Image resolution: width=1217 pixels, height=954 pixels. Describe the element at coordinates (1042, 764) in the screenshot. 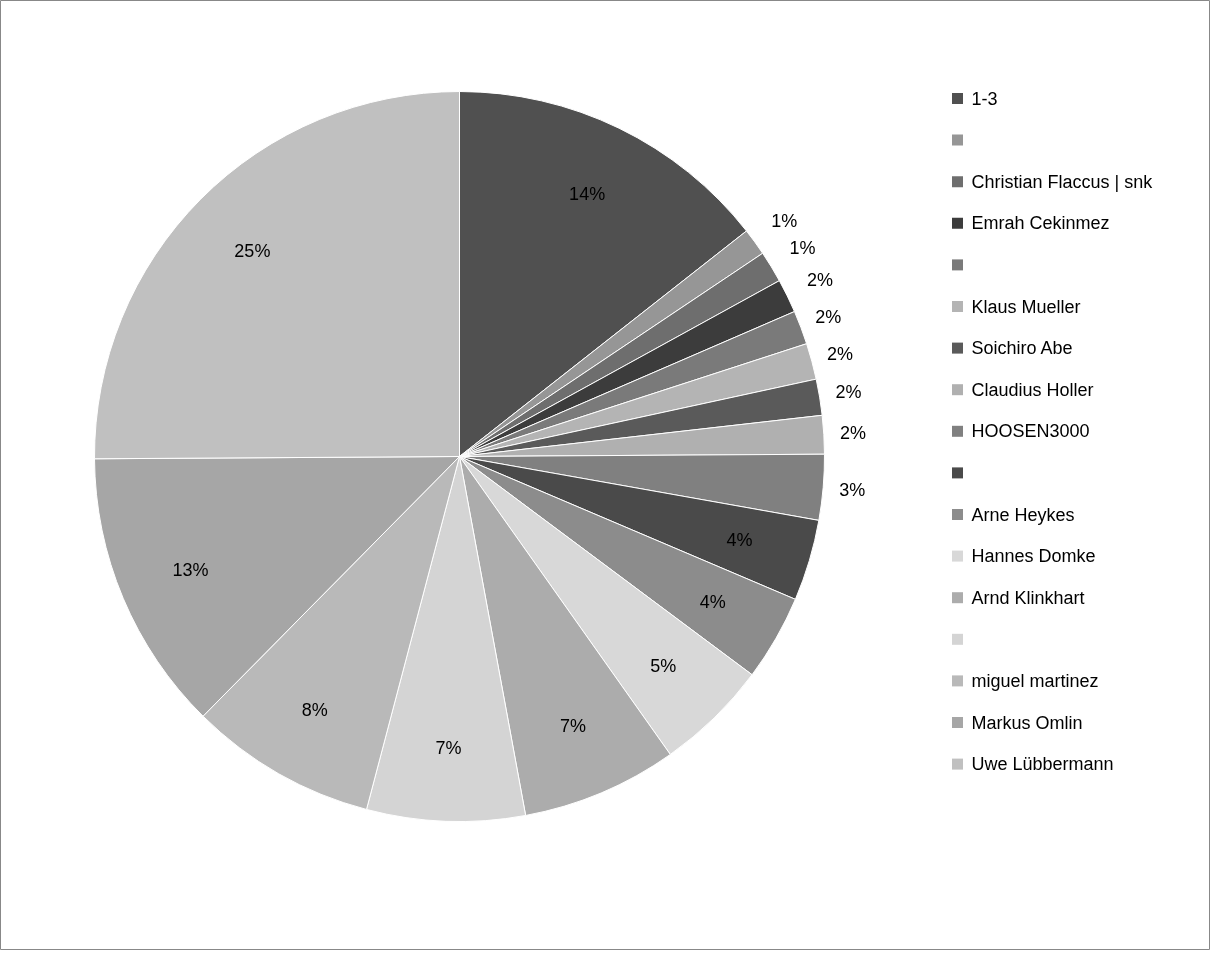

I see `legend-label: Uwe Lübbermann` at that location.